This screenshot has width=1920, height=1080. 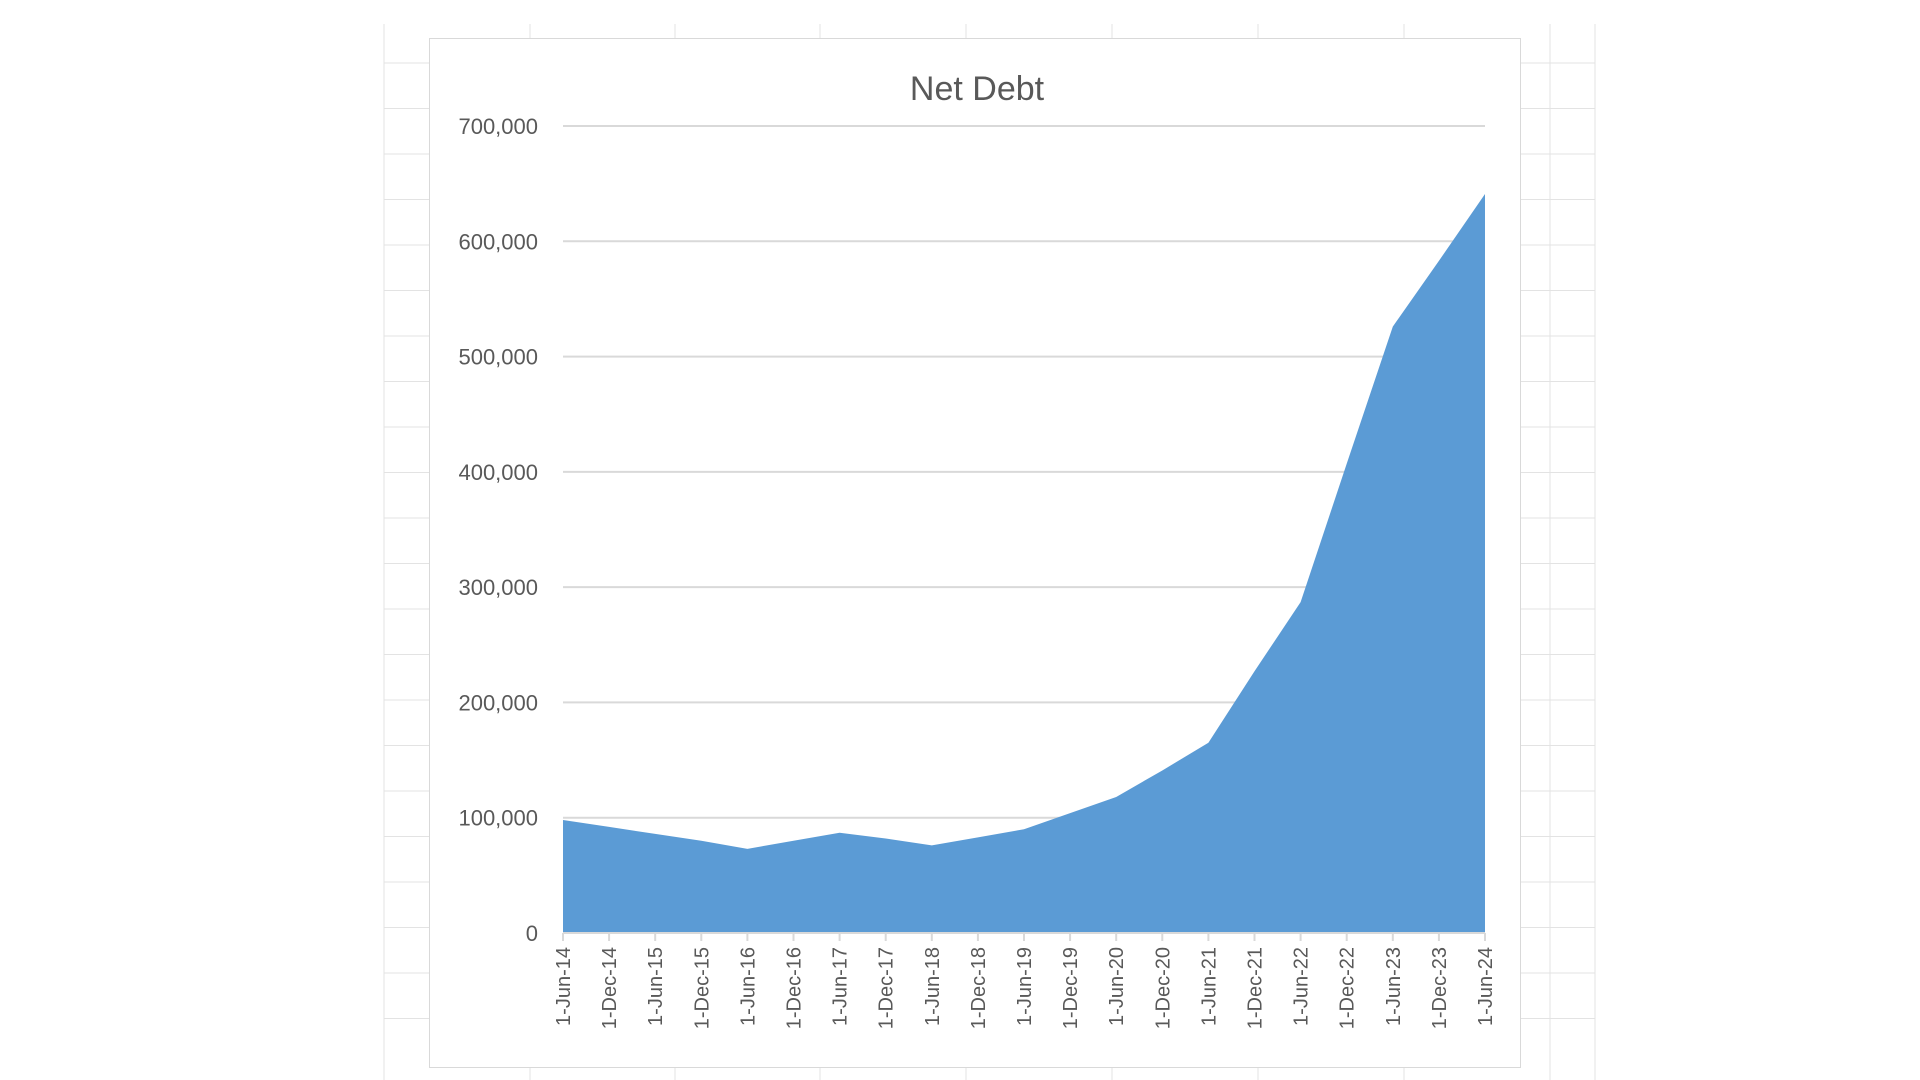 I want to click on x-axis-tick-label: 1-Dec-22, so click(x=1348, y=988).